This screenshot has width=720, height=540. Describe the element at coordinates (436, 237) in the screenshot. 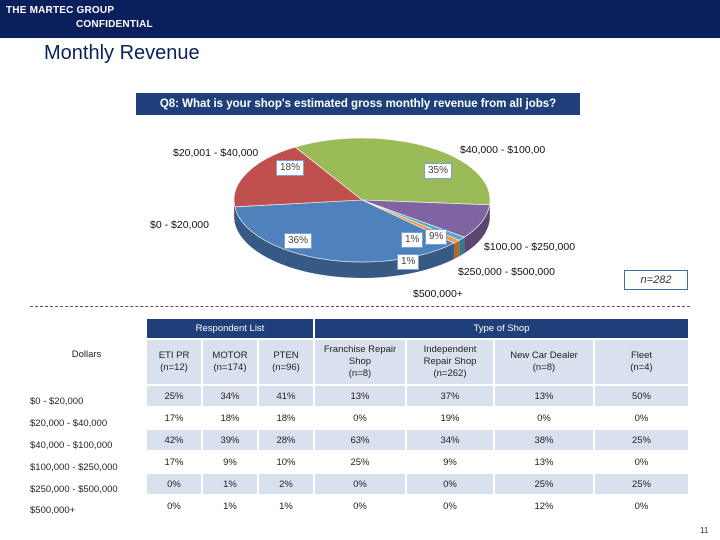

I see `pie-pct-100000-250000: 9%` at that location.